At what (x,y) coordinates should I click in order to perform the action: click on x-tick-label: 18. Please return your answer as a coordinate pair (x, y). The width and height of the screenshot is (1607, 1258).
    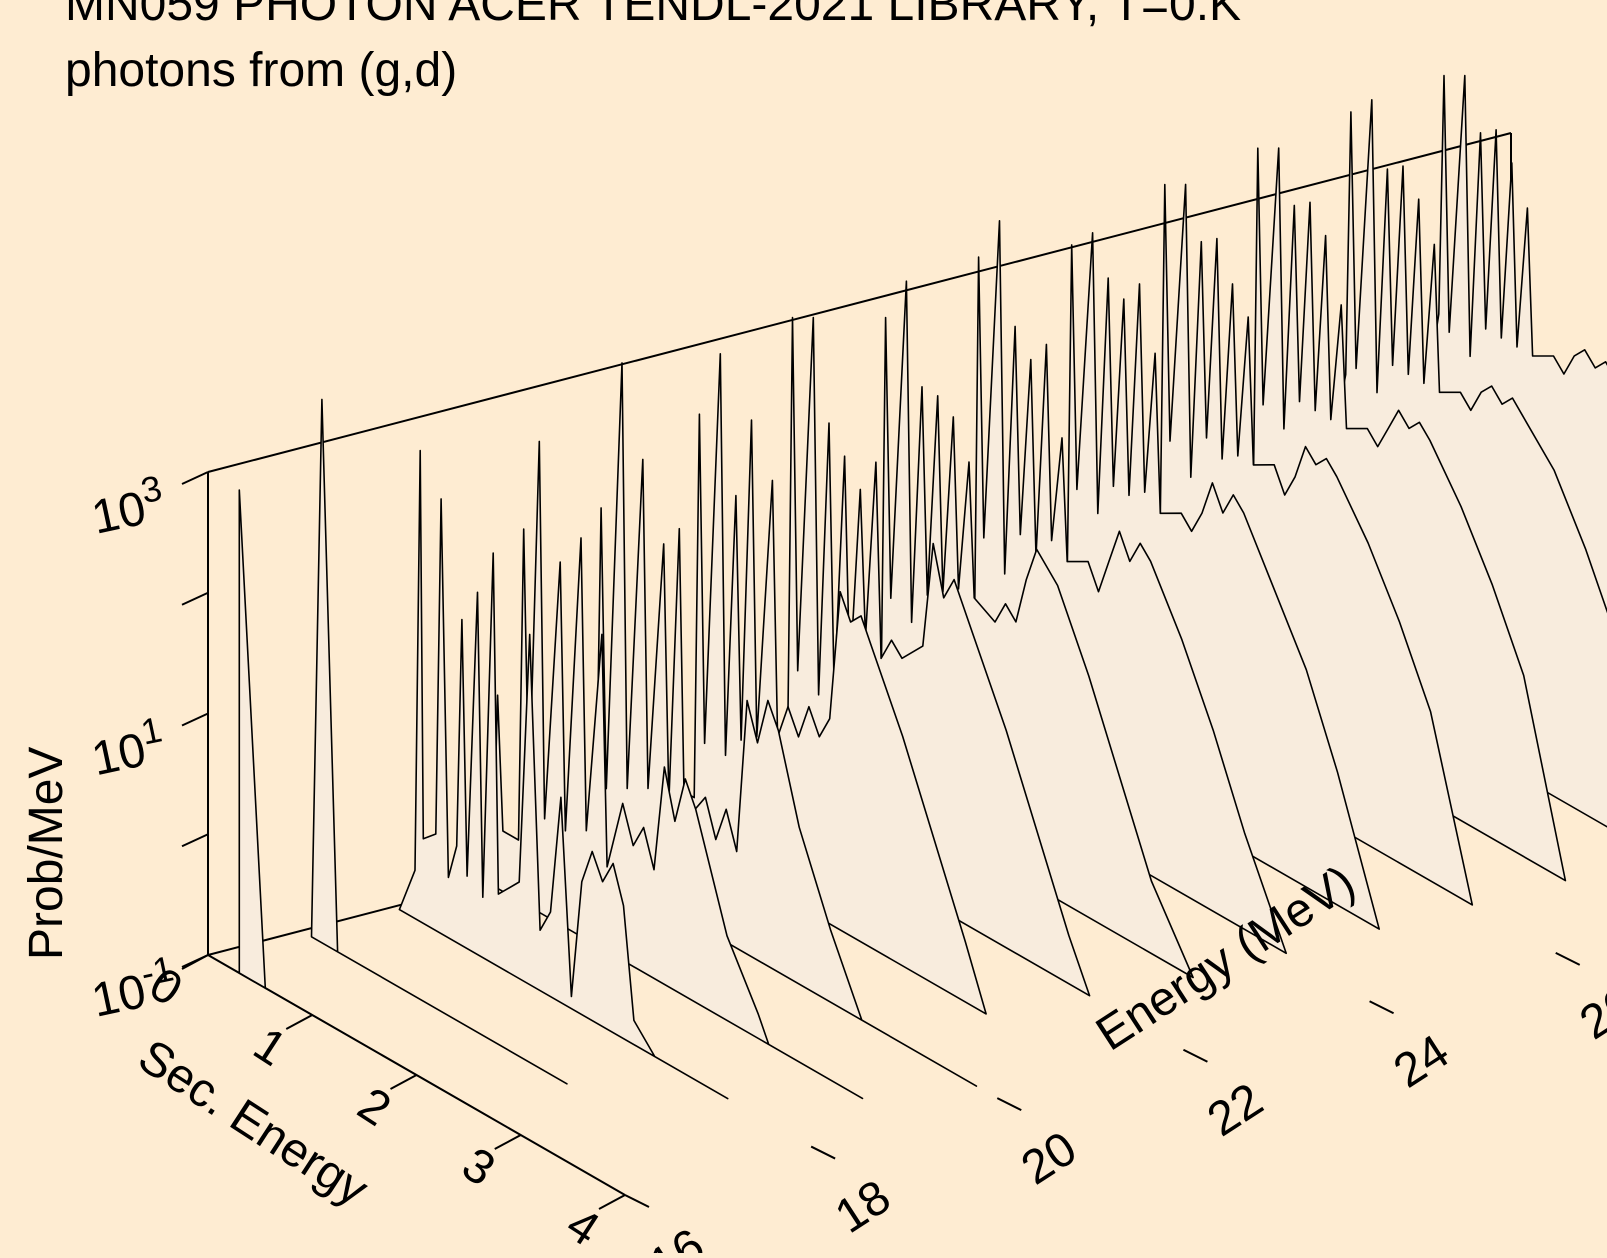
    Looking at the image, I should click on (863, 1207).